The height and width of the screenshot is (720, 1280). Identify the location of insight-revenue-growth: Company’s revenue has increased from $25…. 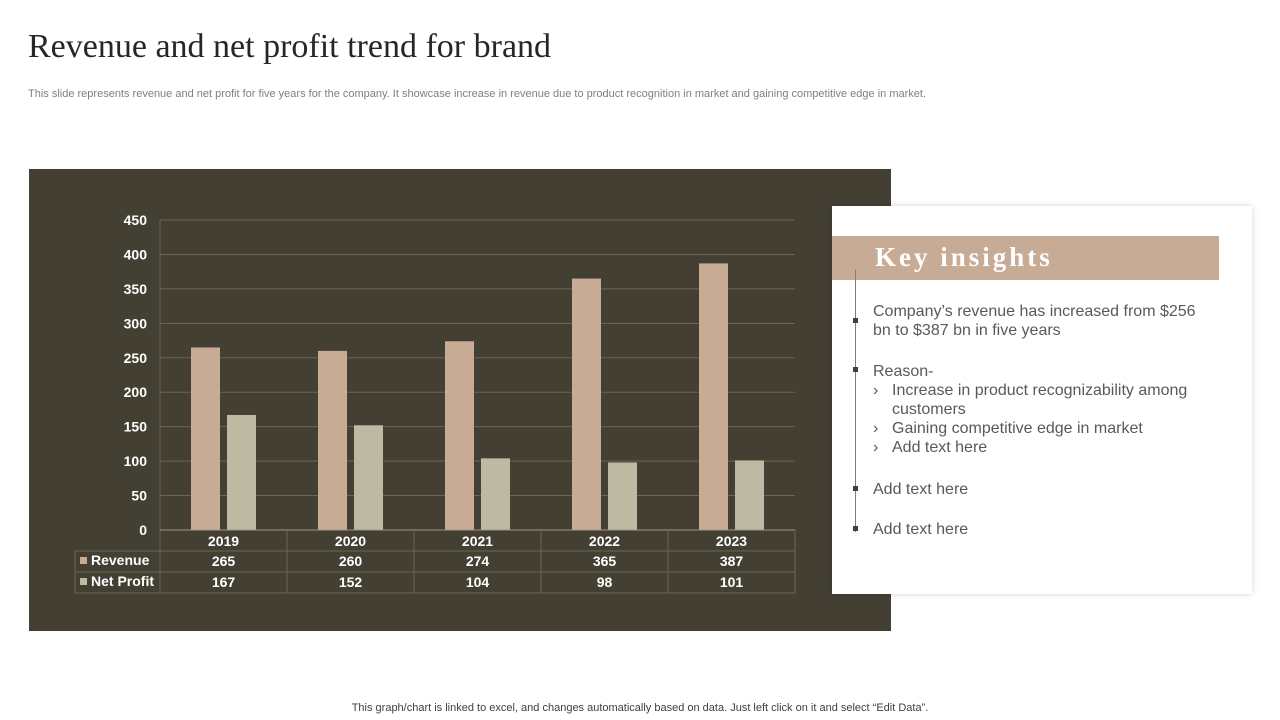
(1034, 321).